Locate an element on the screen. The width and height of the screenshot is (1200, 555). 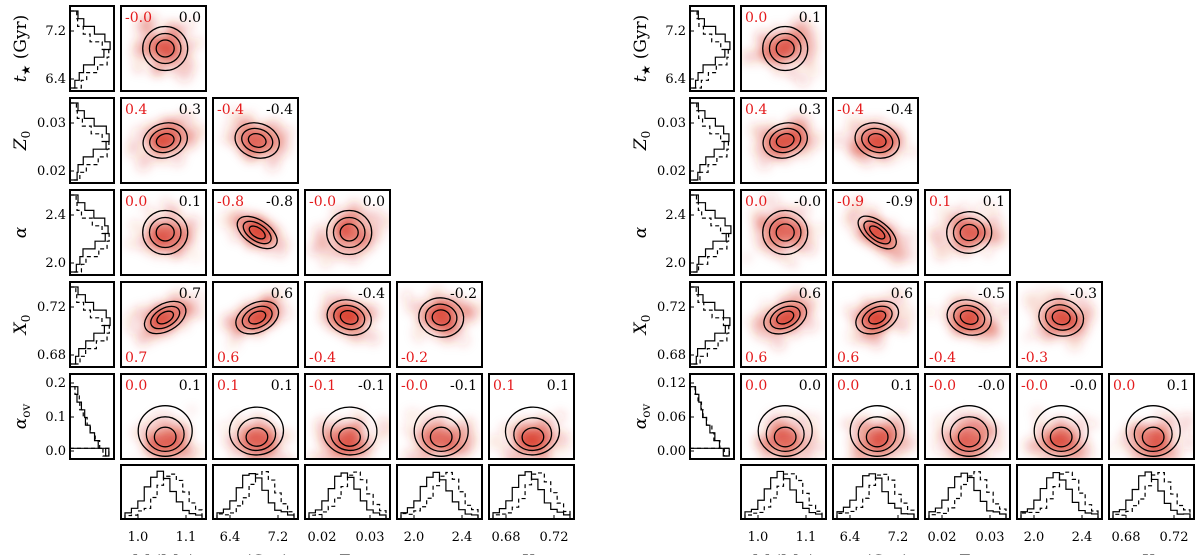
x-axis-label: t★ (Gyr) is located at coordinates (876, 553).